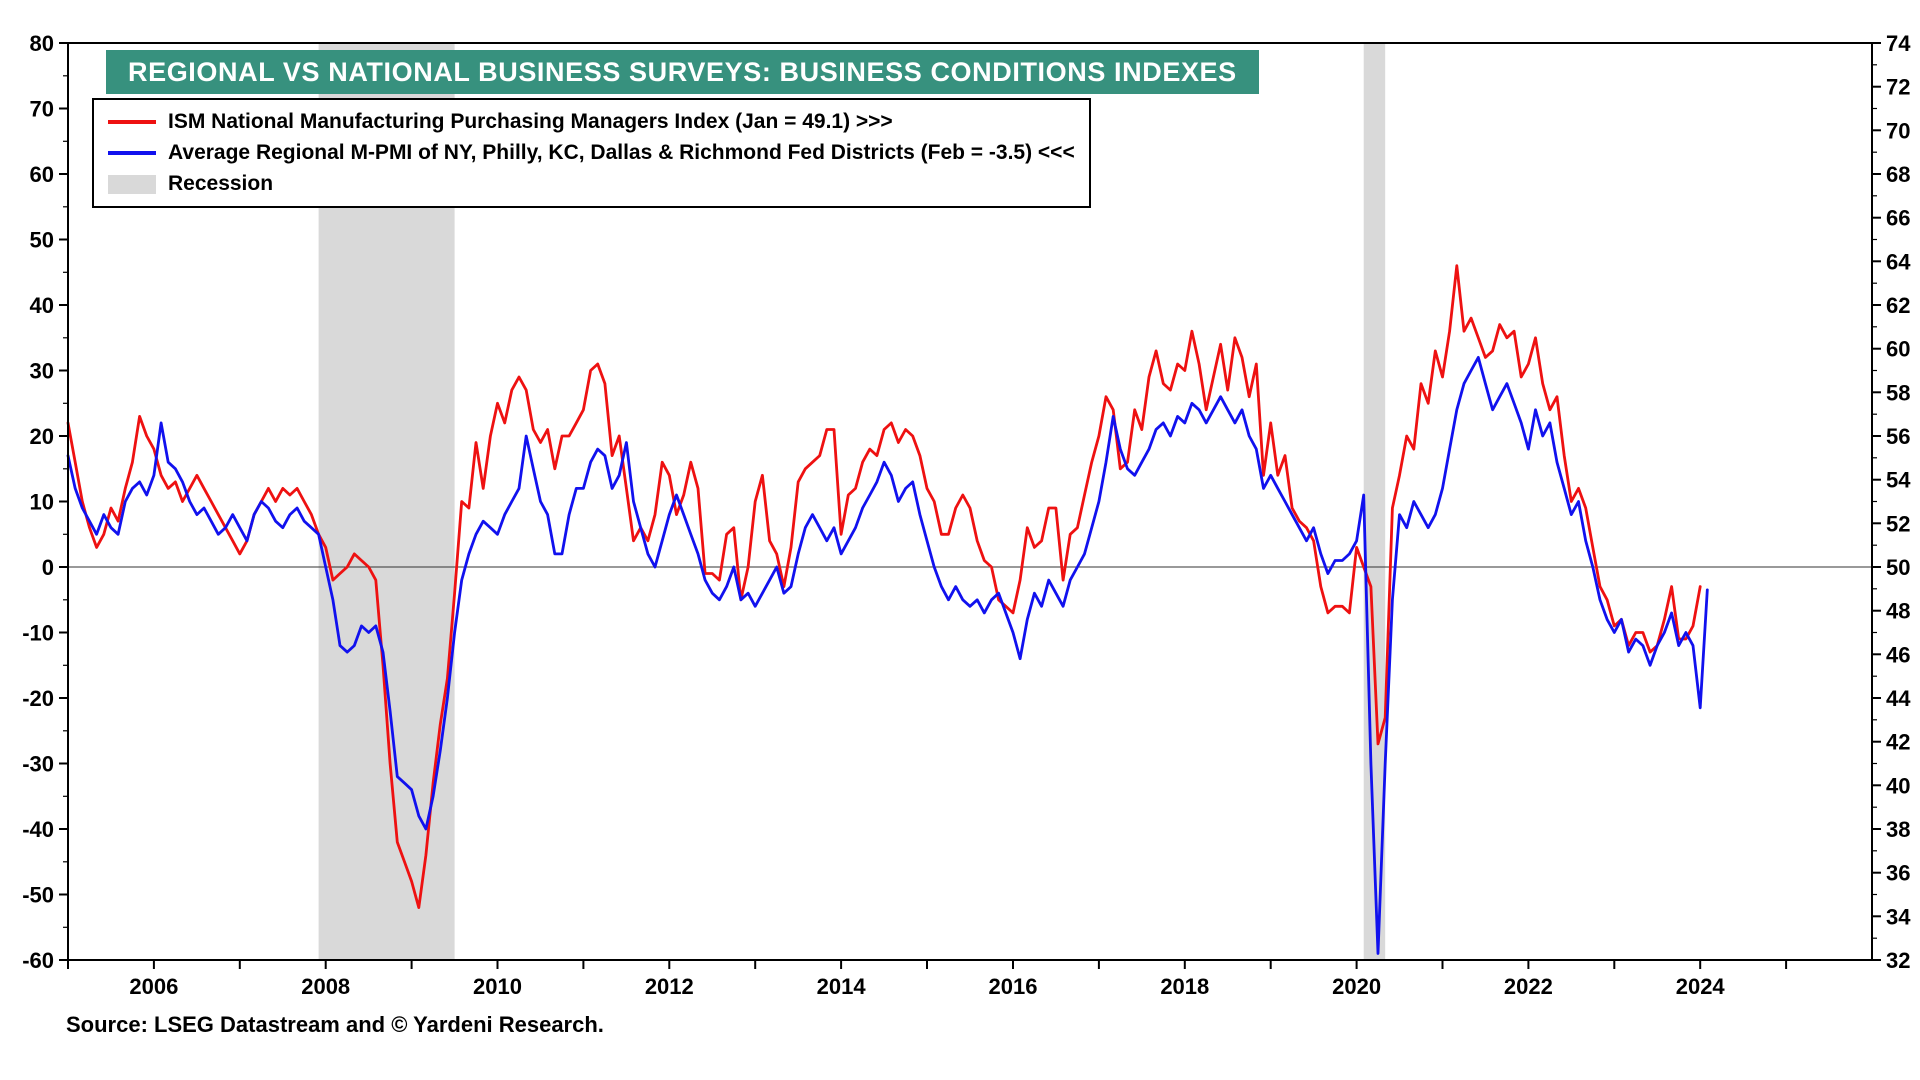 This screenshot has width=1920, height=1080. Describe the element at coordinates (1356, 986) in the screenshot. I see `x-tick-label: 2020` at that location.